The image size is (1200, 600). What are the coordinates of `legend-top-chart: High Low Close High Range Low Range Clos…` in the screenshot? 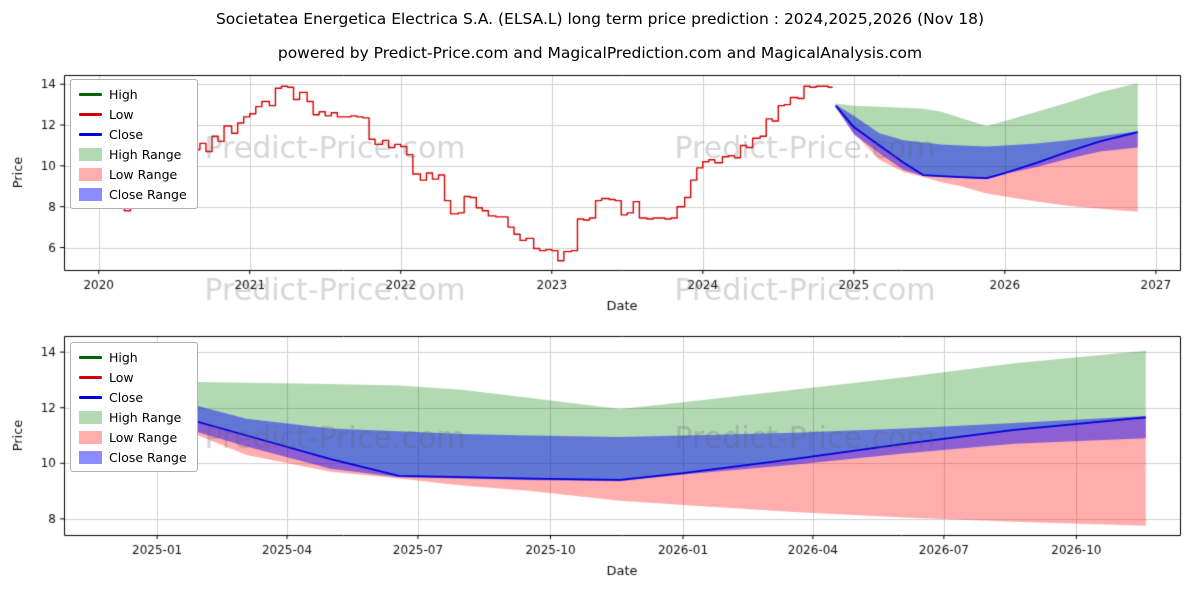 It's located at (134, 144).